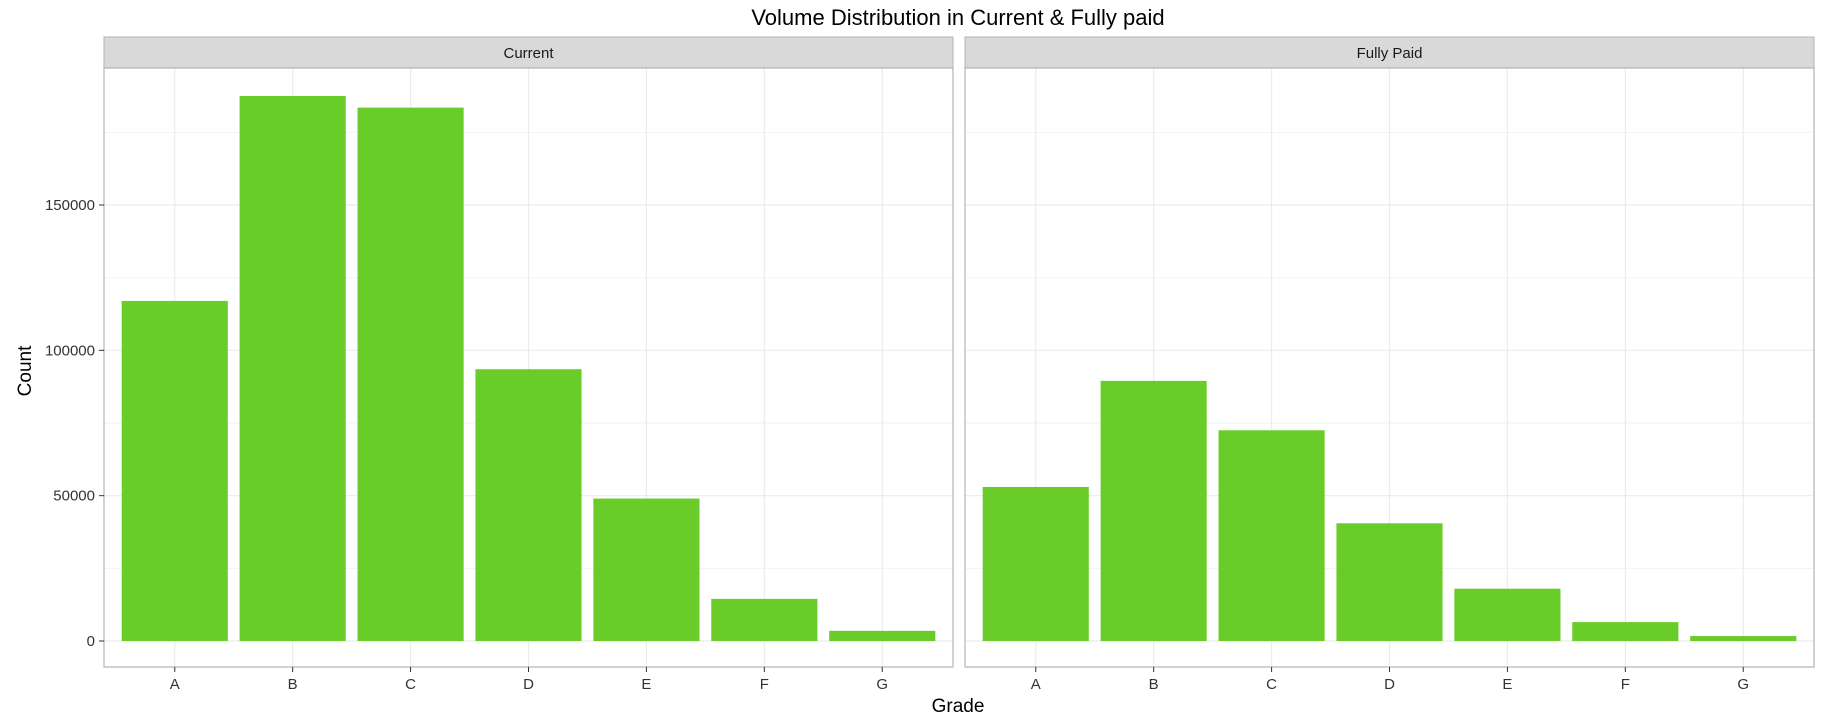 Image resolution: width=1824 pixels, height=722 pixels. Describe the element at coordinates (74, 496) in the screenshot. I see `y-tick-label: 50000` at that location.